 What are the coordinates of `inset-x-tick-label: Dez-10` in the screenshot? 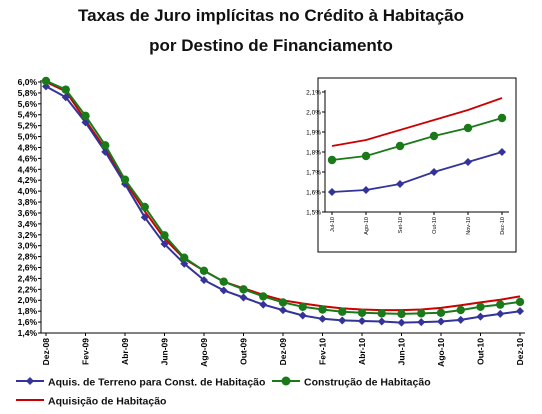 It's located at (503, 226).